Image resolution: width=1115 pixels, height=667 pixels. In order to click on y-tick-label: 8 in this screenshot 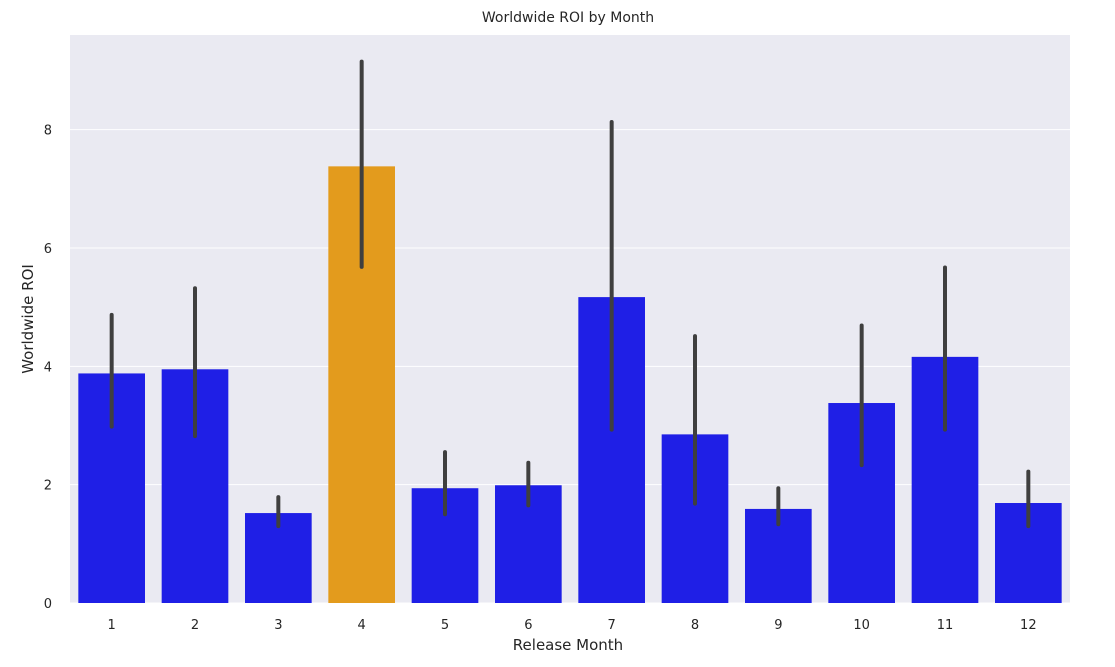, I will do `click(48, 131)`.